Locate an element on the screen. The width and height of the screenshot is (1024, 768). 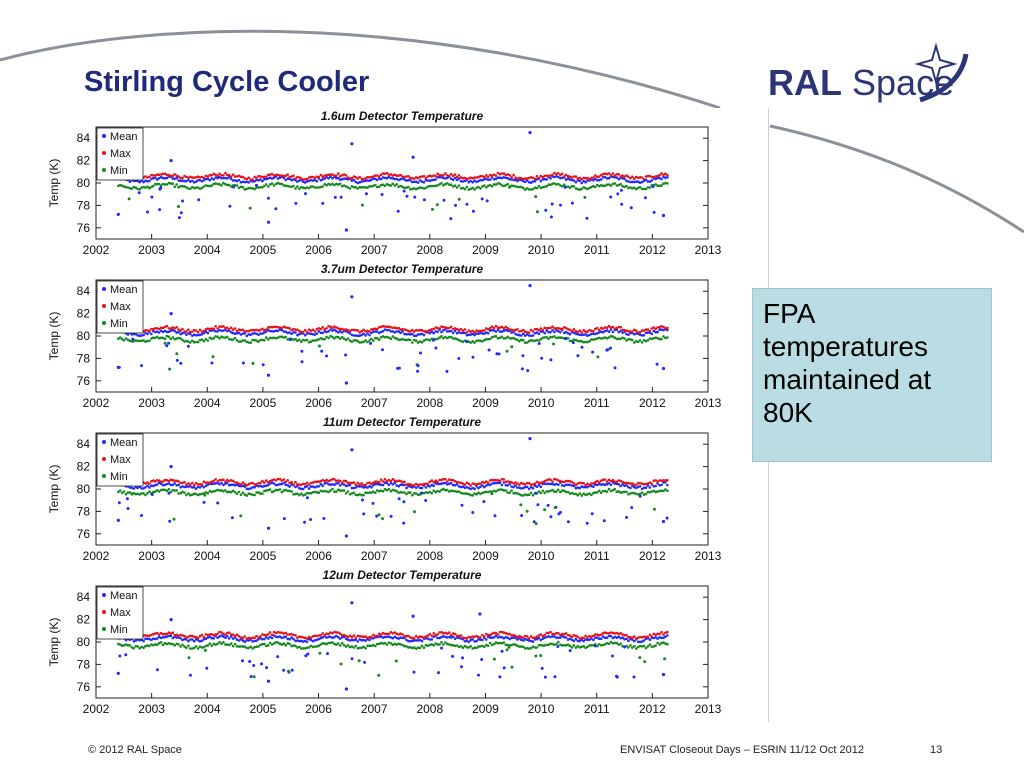
y-tick-label: 84 is located at coordinates (84, 444).